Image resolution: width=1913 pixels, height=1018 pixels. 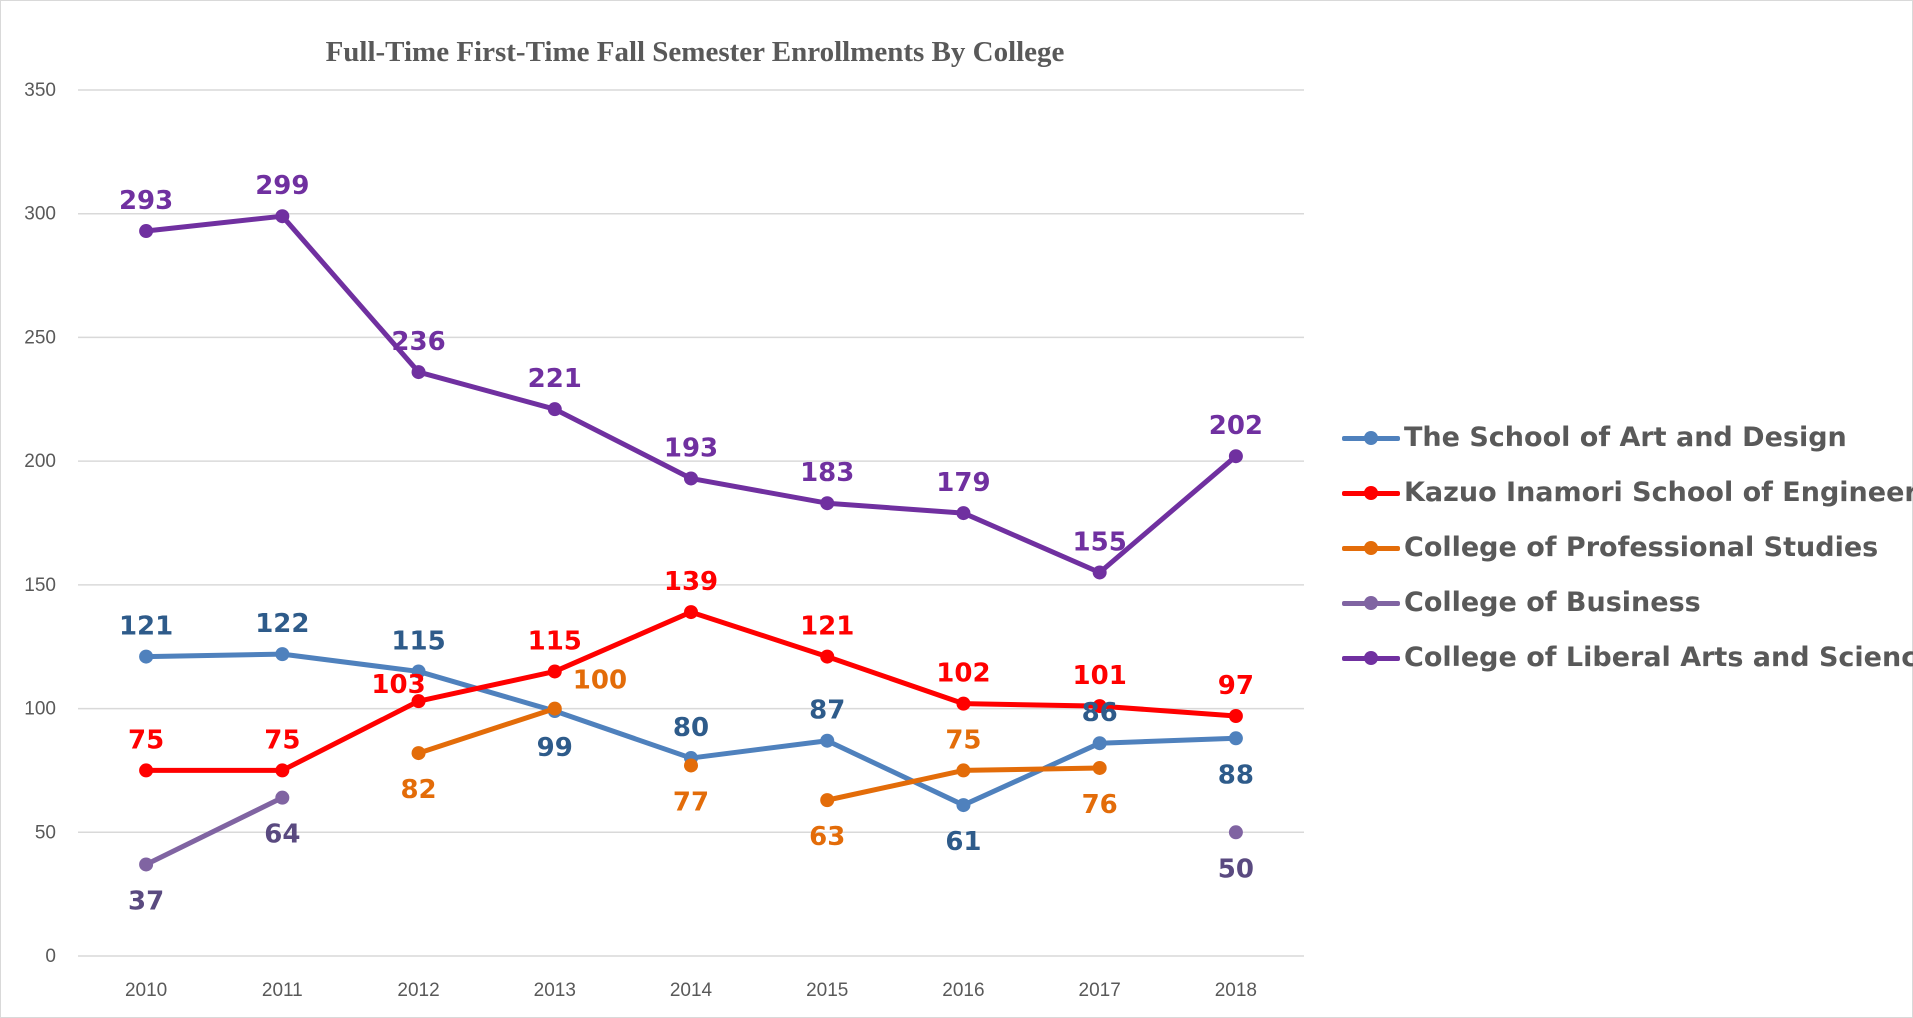 What do you see at coordinates (40, 461) in the screenshot?
I see `y-tick-label: 200` at bounding box center [40, 461].